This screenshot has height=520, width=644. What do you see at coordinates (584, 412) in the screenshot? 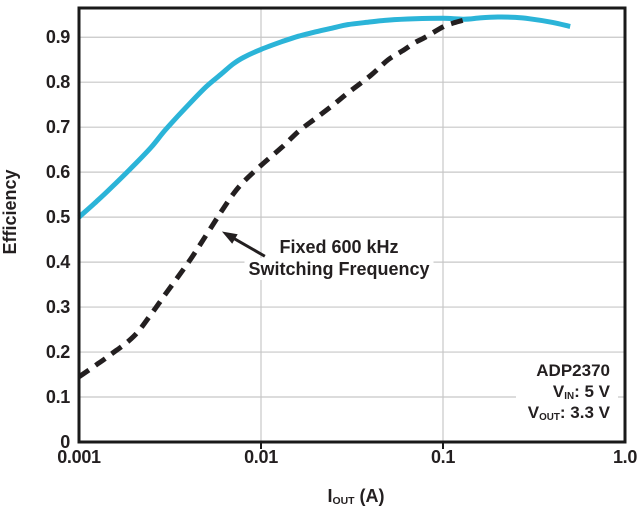
I see `vout-rest: : 3.3 V` at bounding box center [584, 412].